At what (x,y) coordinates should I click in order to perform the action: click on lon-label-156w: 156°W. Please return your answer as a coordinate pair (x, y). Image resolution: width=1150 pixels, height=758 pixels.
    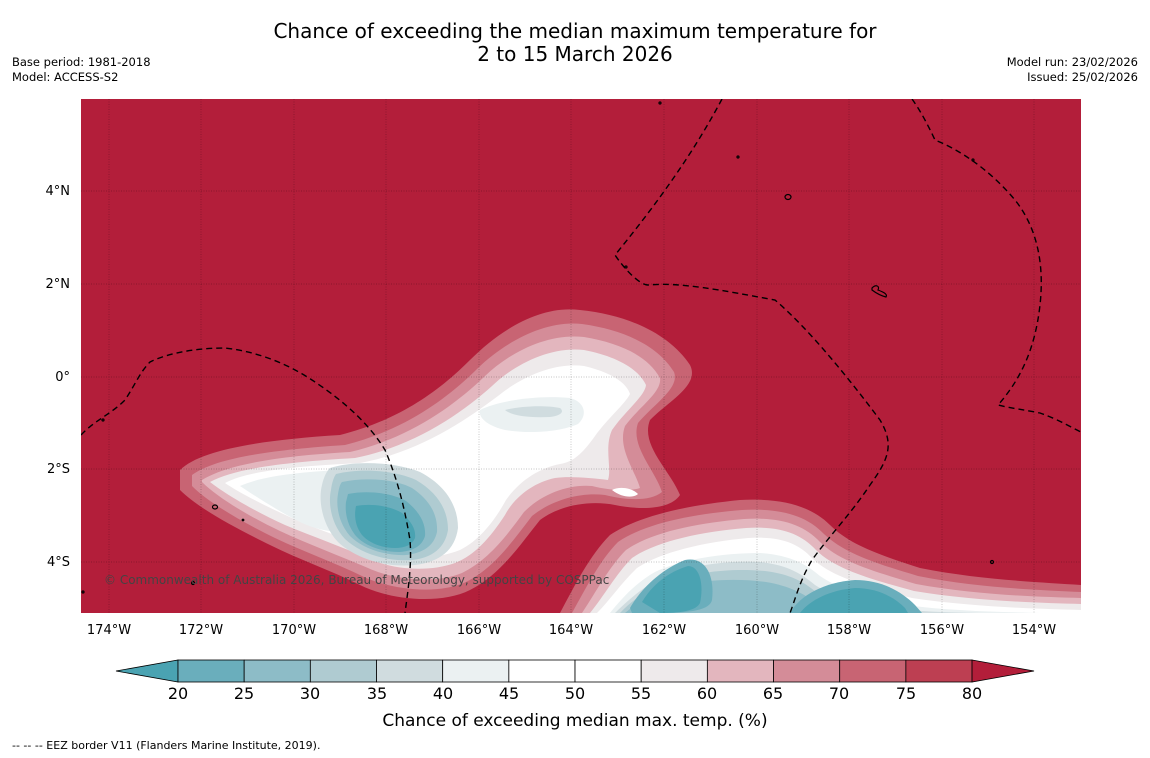
    Looking at the image, I should click on (942, 630).